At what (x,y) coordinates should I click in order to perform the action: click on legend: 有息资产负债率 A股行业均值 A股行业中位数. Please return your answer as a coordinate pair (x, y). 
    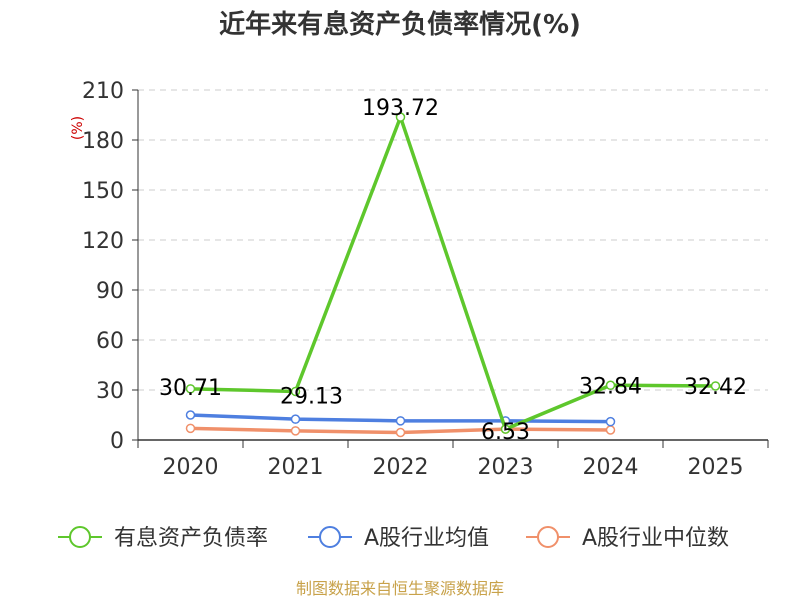
    Looking at the image, I should click on (393, 538).